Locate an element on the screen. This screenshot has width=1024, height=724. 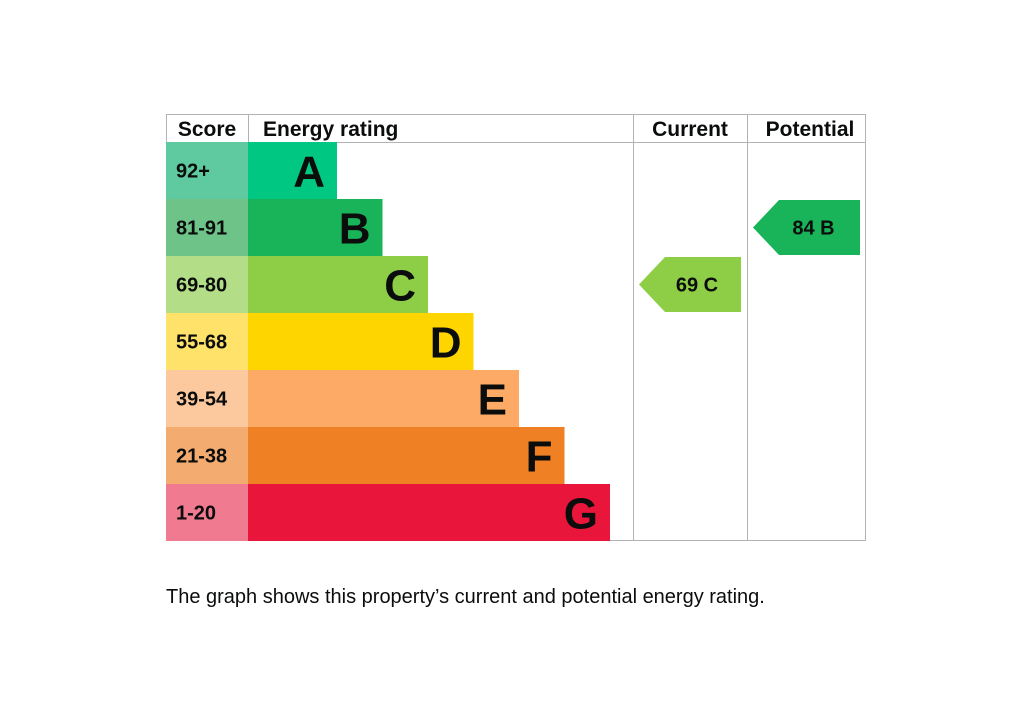
score-label-a: 92+ is located at coordinates (193, 172).